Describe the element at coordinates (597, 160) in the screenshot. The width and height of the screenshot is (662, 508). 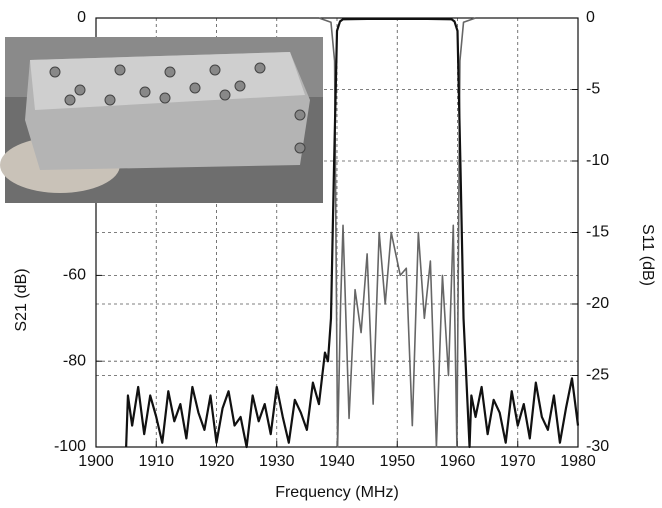
I see `y2-tick-label: -10` at that location.